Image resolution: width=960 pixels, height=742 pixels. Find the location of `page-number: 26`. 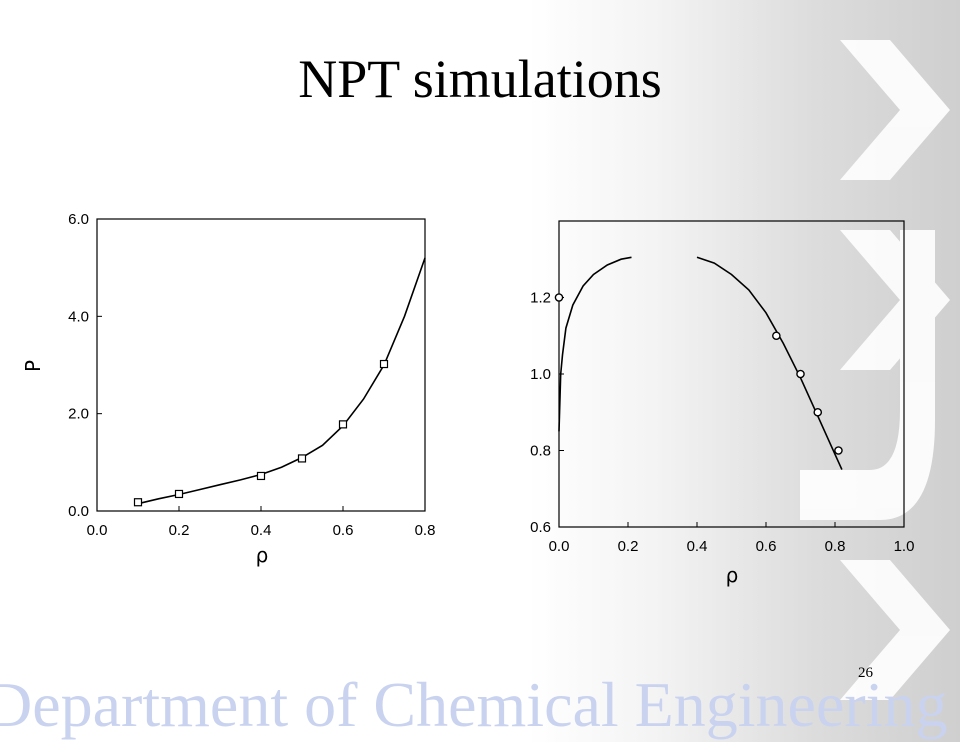

page-number: 26 is located at coordinates (865, 673).